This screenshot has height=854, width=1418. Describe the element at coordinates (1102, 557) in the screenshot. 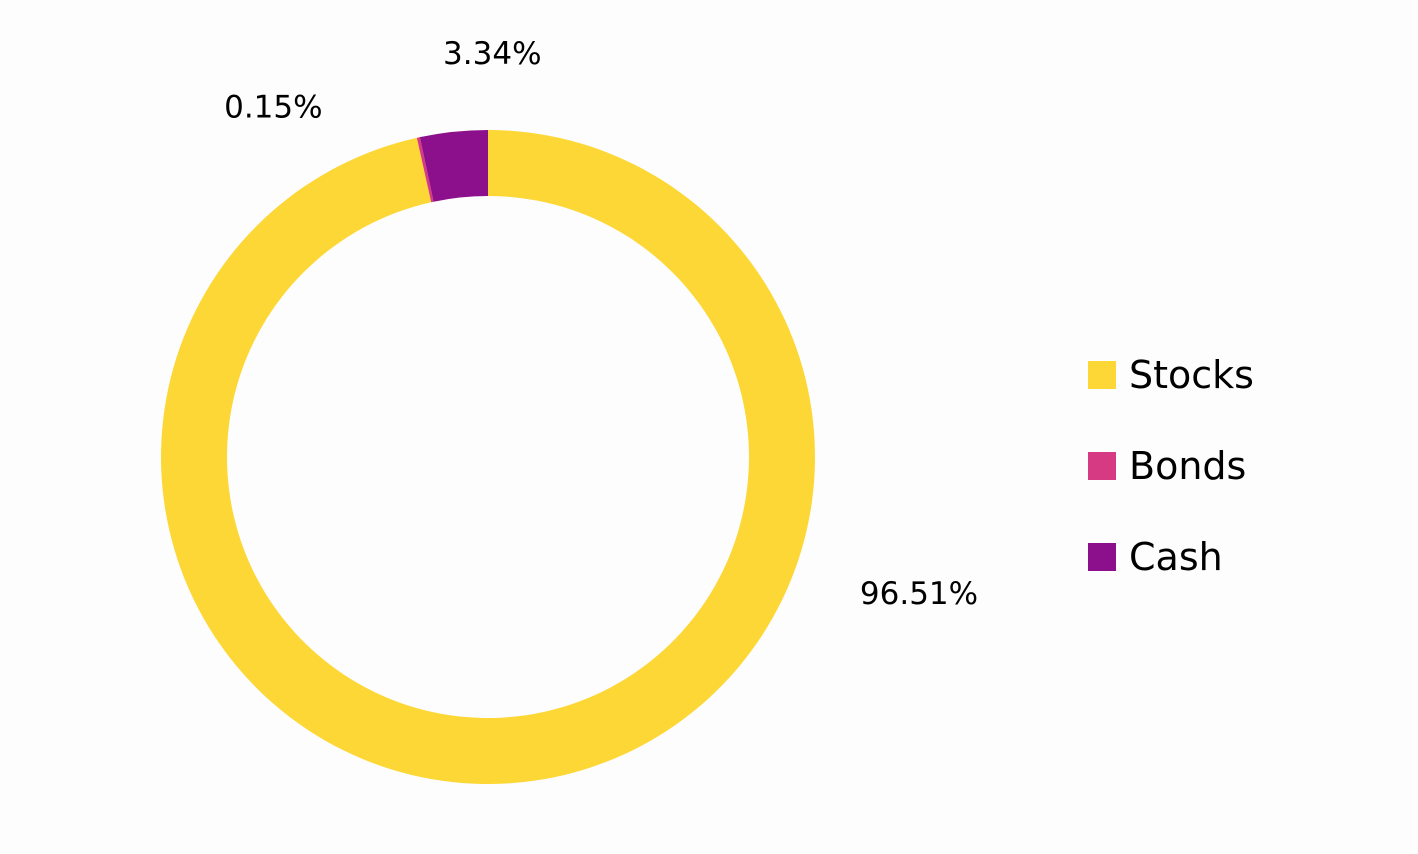

I see `legend-swatch-cash` at that location.